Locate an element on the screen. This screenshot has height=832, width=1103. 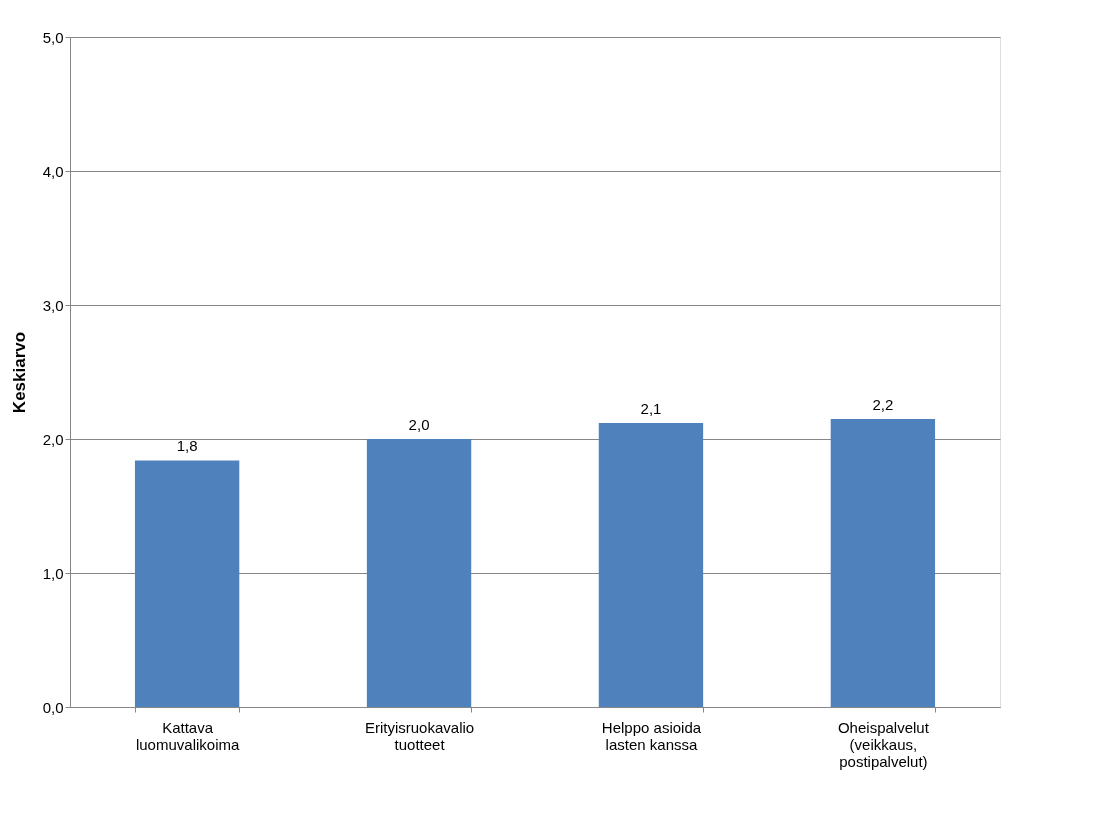
y-tick-label: 0,0 is located at coordinates (53, 707).